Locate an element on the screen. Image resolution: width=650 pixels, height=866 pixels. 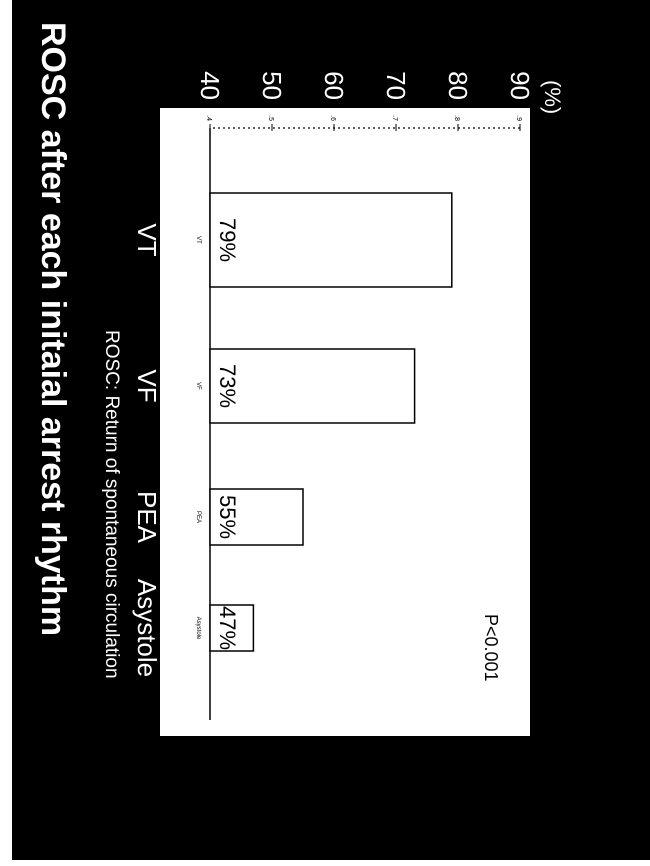
x-tick-inner-label: VF is located at coordinates (198, 386).